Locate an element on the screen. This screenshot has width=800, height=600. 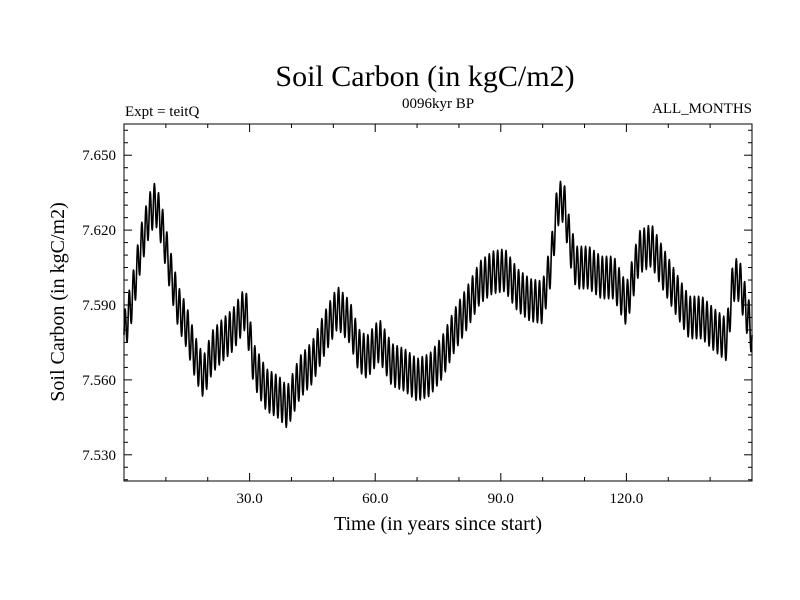
months-label: ALL_MONTHS is located at coordinates (702, 109).